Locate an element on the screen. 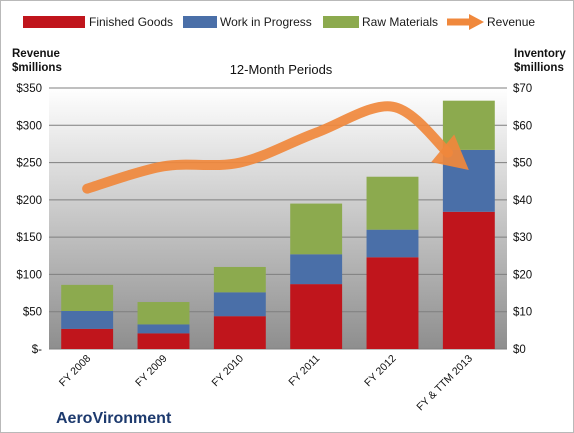  left-axis-title-line1: Revenue is located at coordinates (36, 54).